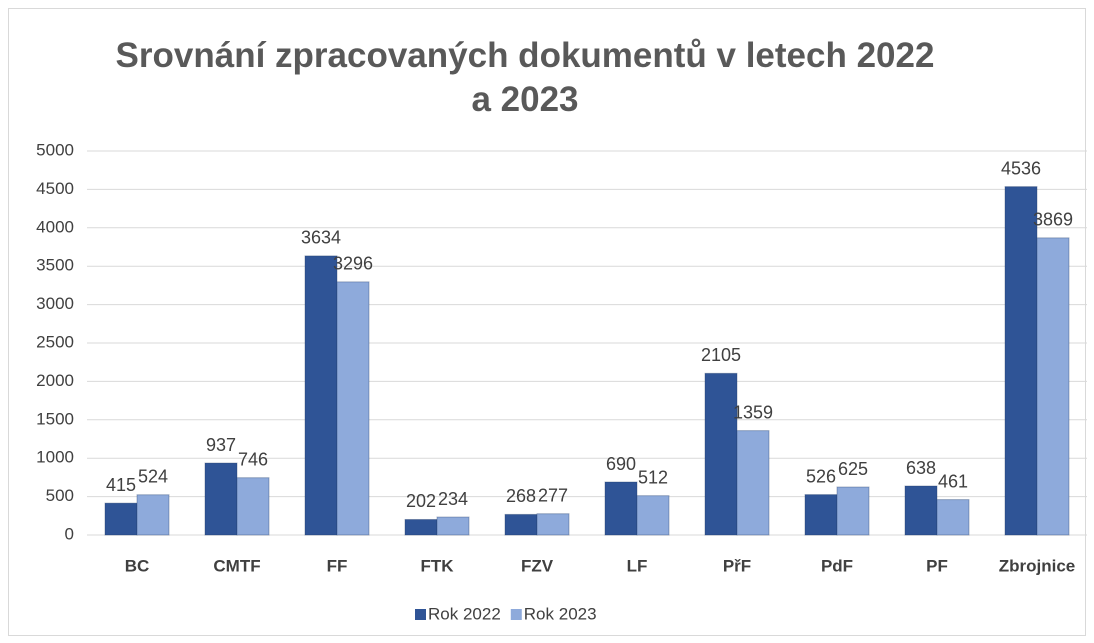 This screenshot has width=1094, height=643. I want to click on y-tick-label: 3500, so click(55, 265).